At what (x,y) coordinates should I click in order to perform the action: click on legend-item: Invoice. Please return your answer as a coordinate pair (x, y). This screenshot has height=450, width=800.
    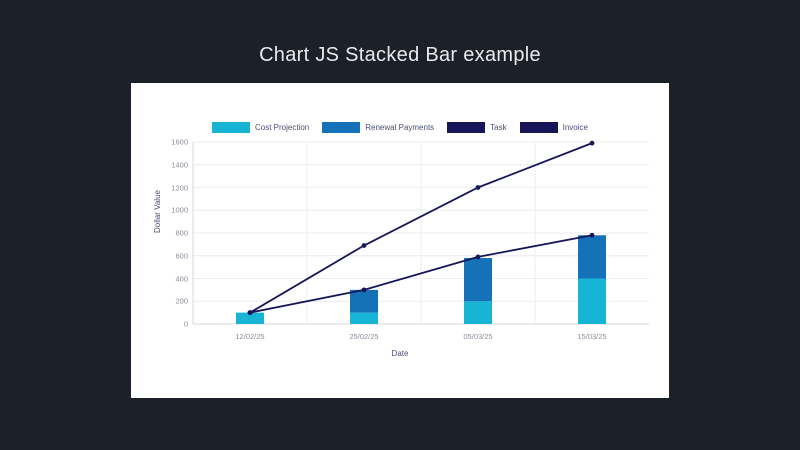
    Looking at the image, I should click on (553, 127).